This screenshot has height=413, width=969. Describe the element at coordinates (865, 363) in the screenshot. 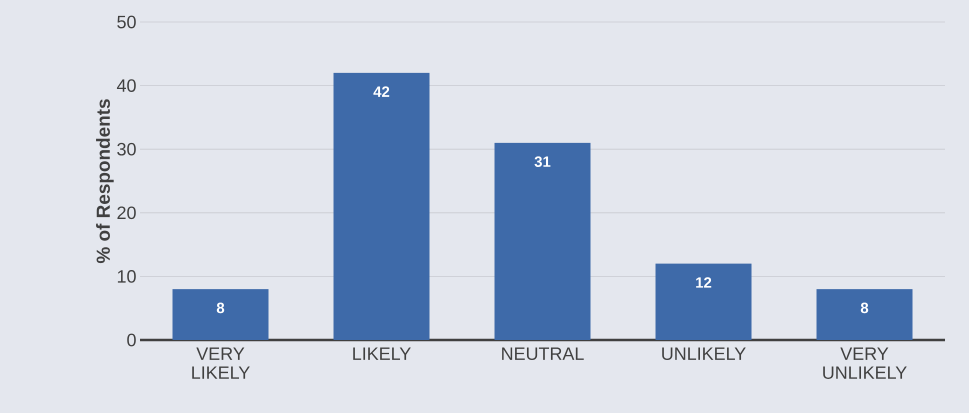

I see `x-tick-label: VERY UNLIKELY` at that location.